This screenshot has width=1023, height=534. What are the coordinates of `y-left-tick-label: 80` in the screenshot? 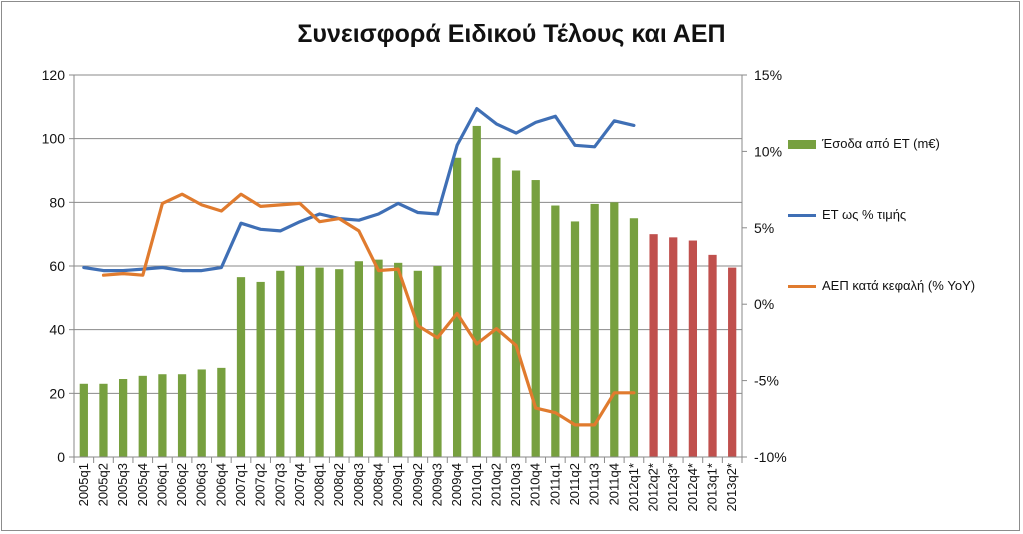 It's located at (57, 202).